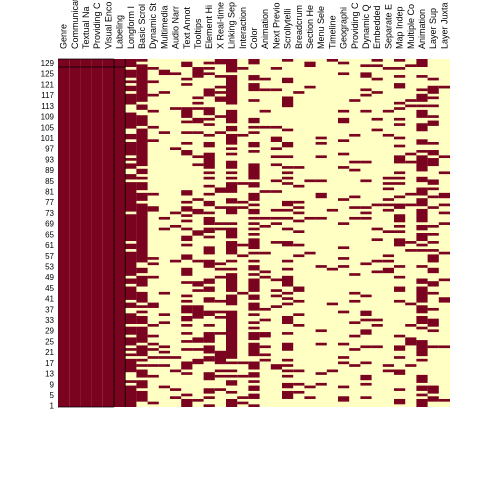 Image resolution: width=480 pixels, height=480 pixels. What do you see at coordinates (49, 266) in the screenshot?
I see `row-tick-label: 53` at bounding box center [49, 266].